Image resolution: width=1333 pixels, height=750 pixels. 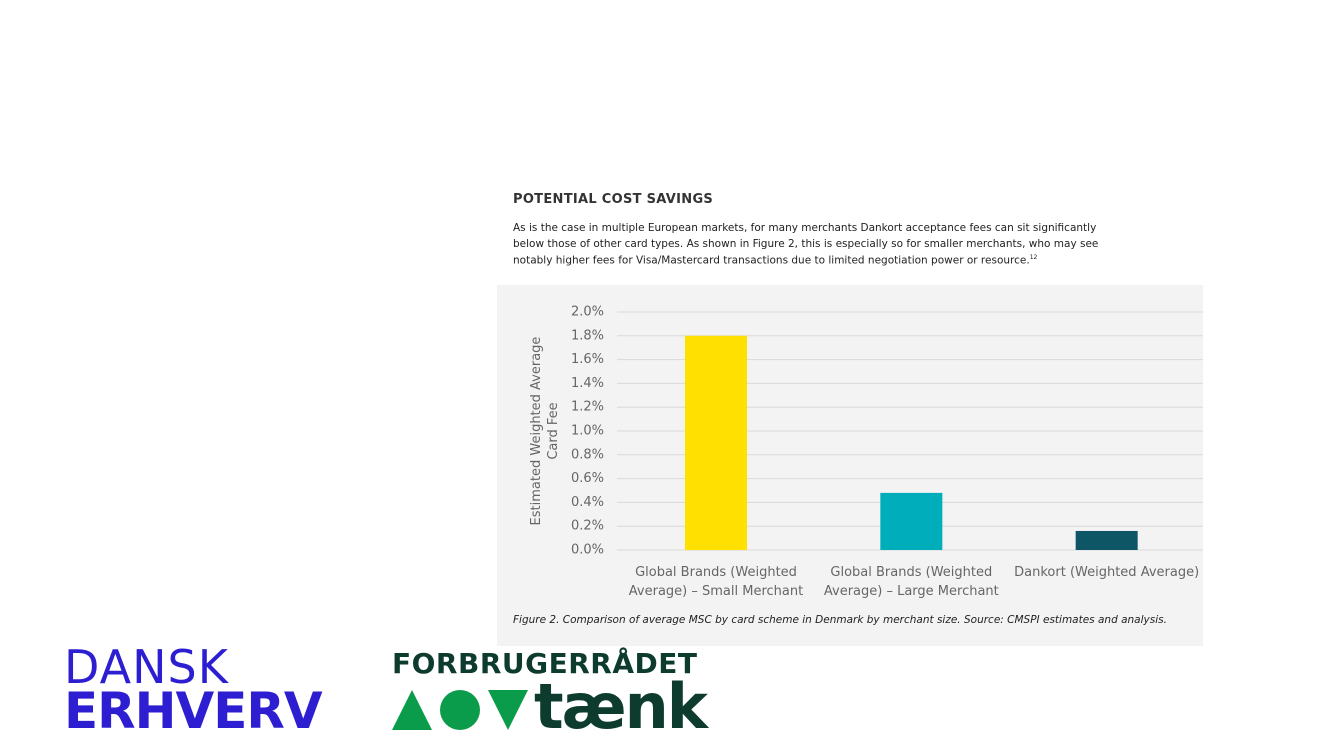 What do you see at coordinates (613, 199) in the screenshot?
I see `heading: POTENTIAL COST SAVINGS` at bounding box center [613, 199].